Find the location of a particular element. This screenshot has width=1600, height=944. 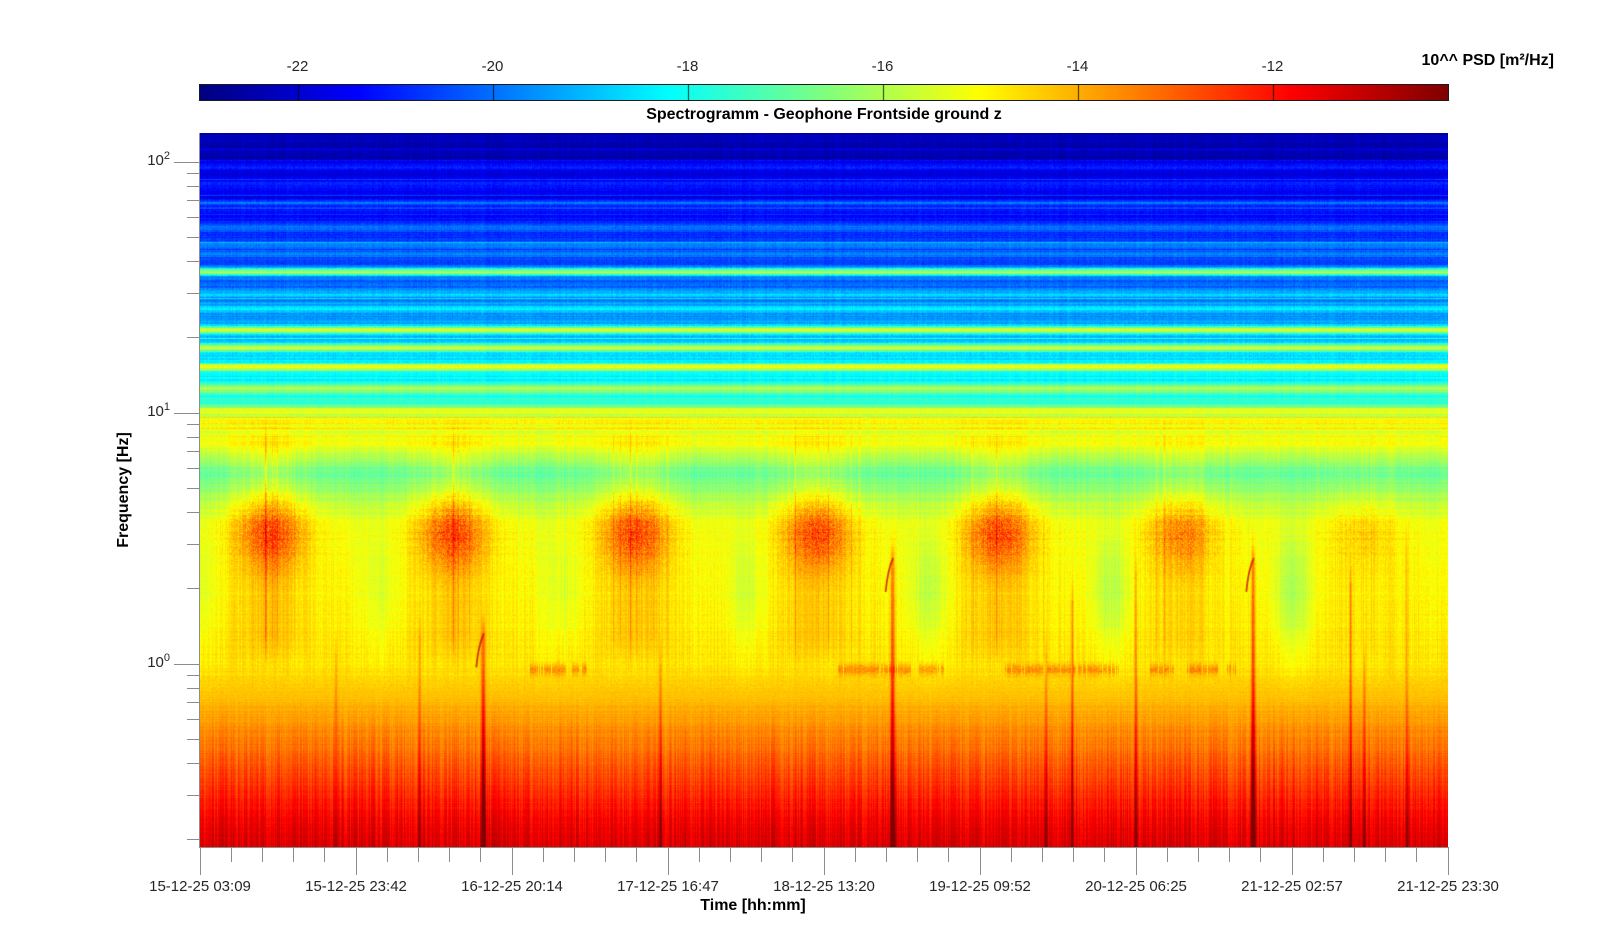

colorbar-tick-label: -18 is located at coordinates (687, 66).